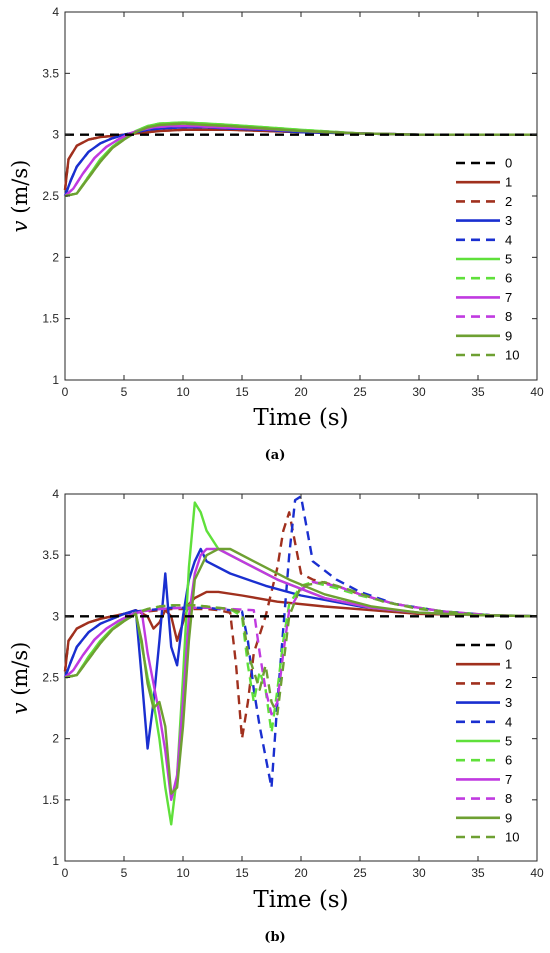  What do you see at coordinates (55, 861) in the screenshot?
I see `y-tick-label-b-0: 1` at bounding box center [55, 861].